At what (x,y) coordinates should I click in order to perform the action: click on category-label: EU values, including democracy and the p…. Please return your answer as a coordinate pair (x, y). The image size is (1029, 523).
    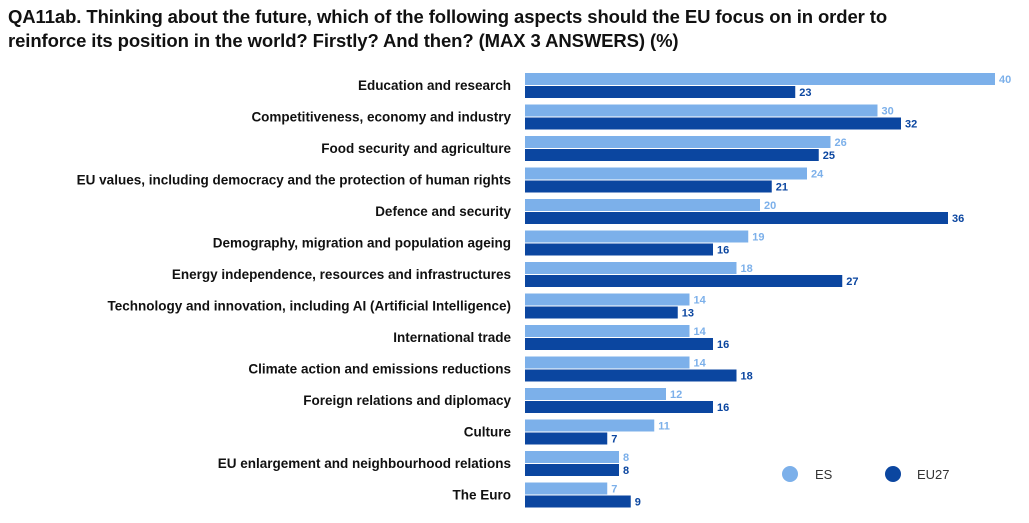
    Looking at the image, I should click on (294, 180).